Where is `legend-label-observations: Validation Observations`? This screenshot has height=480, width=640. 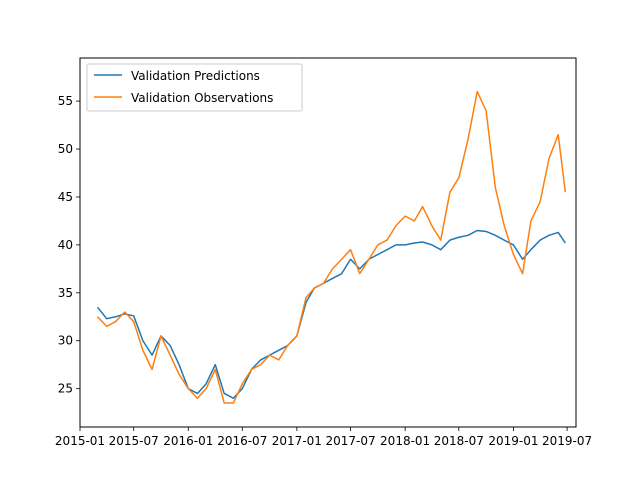
legend-label-observations: Validation Observations is located at coordinates (202, 98).